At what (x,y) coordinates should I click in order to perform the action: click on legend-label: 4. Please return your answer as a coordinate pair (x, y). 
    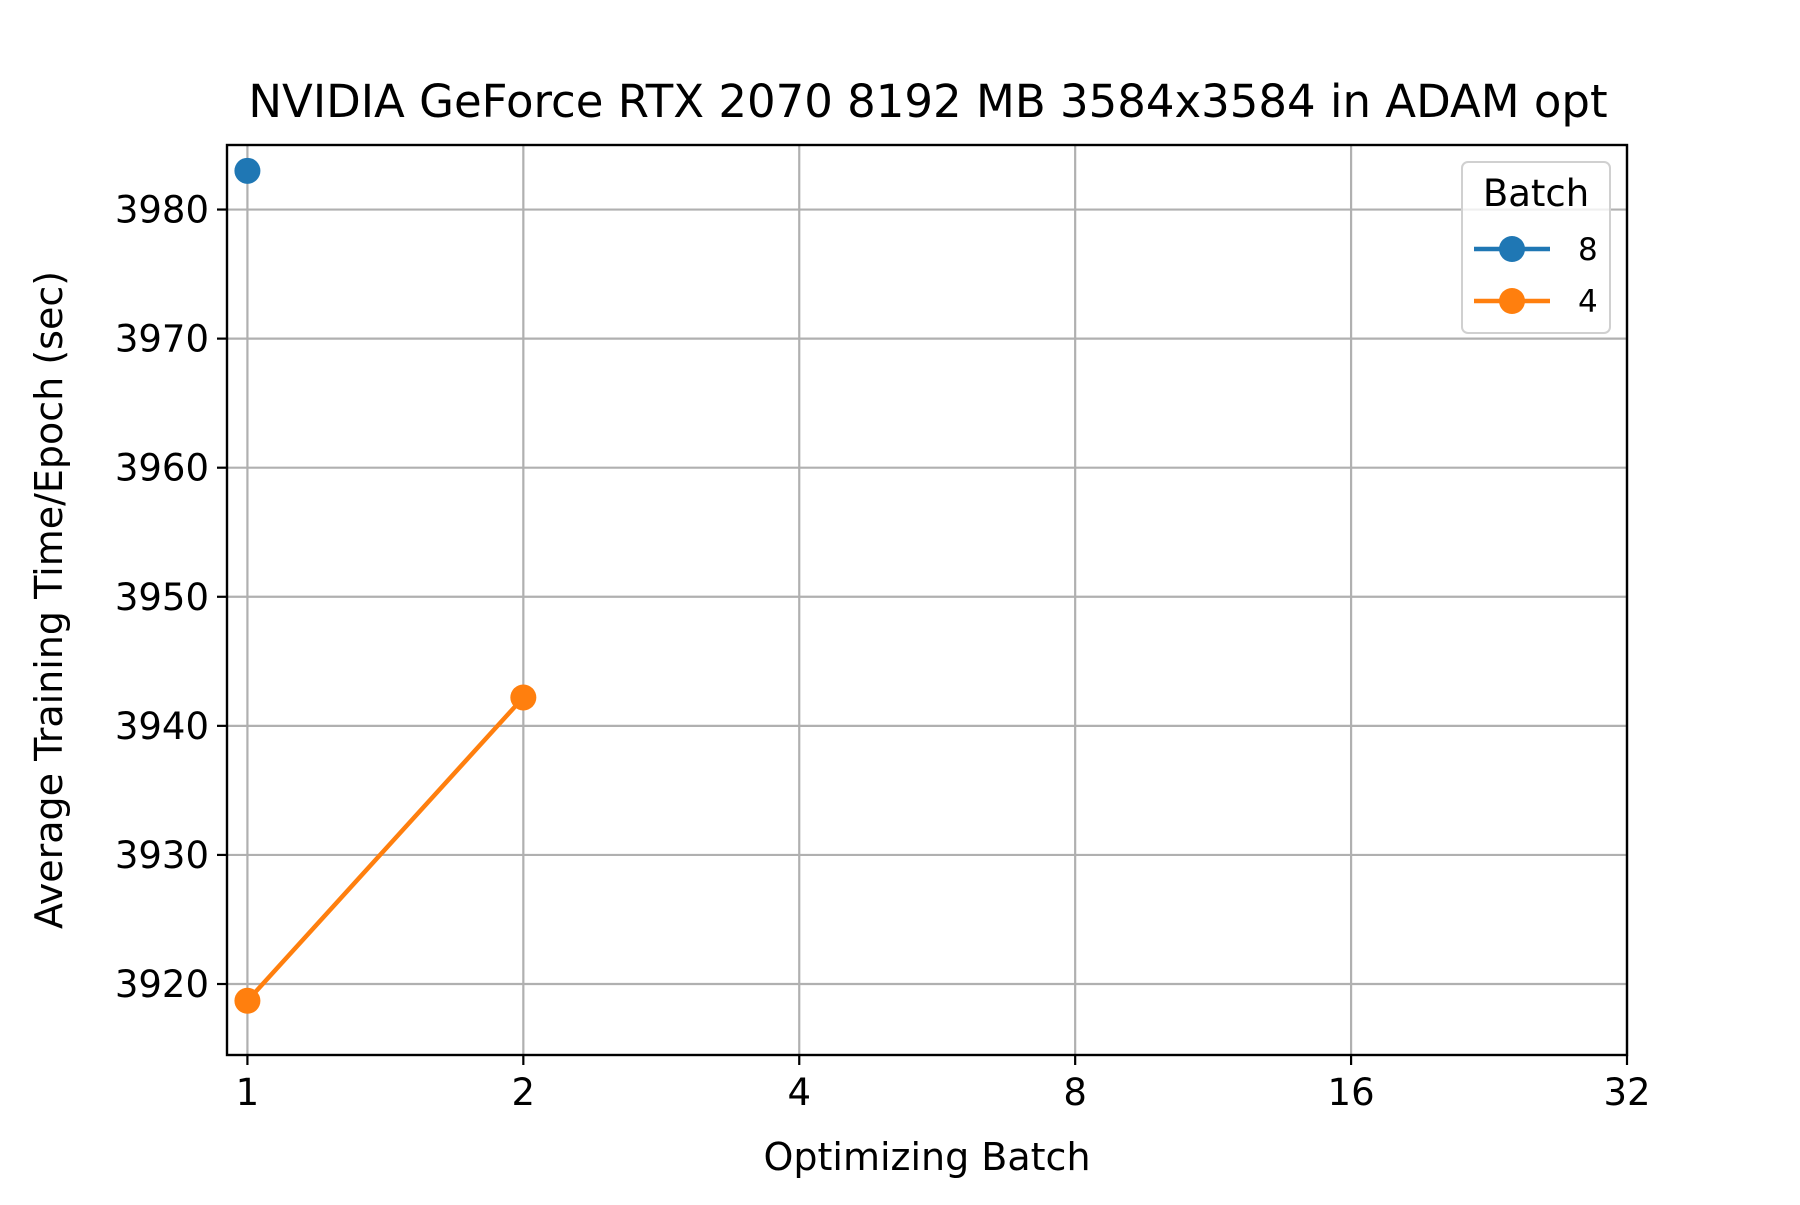
    Looking at the image, I should click on (1588, 302).